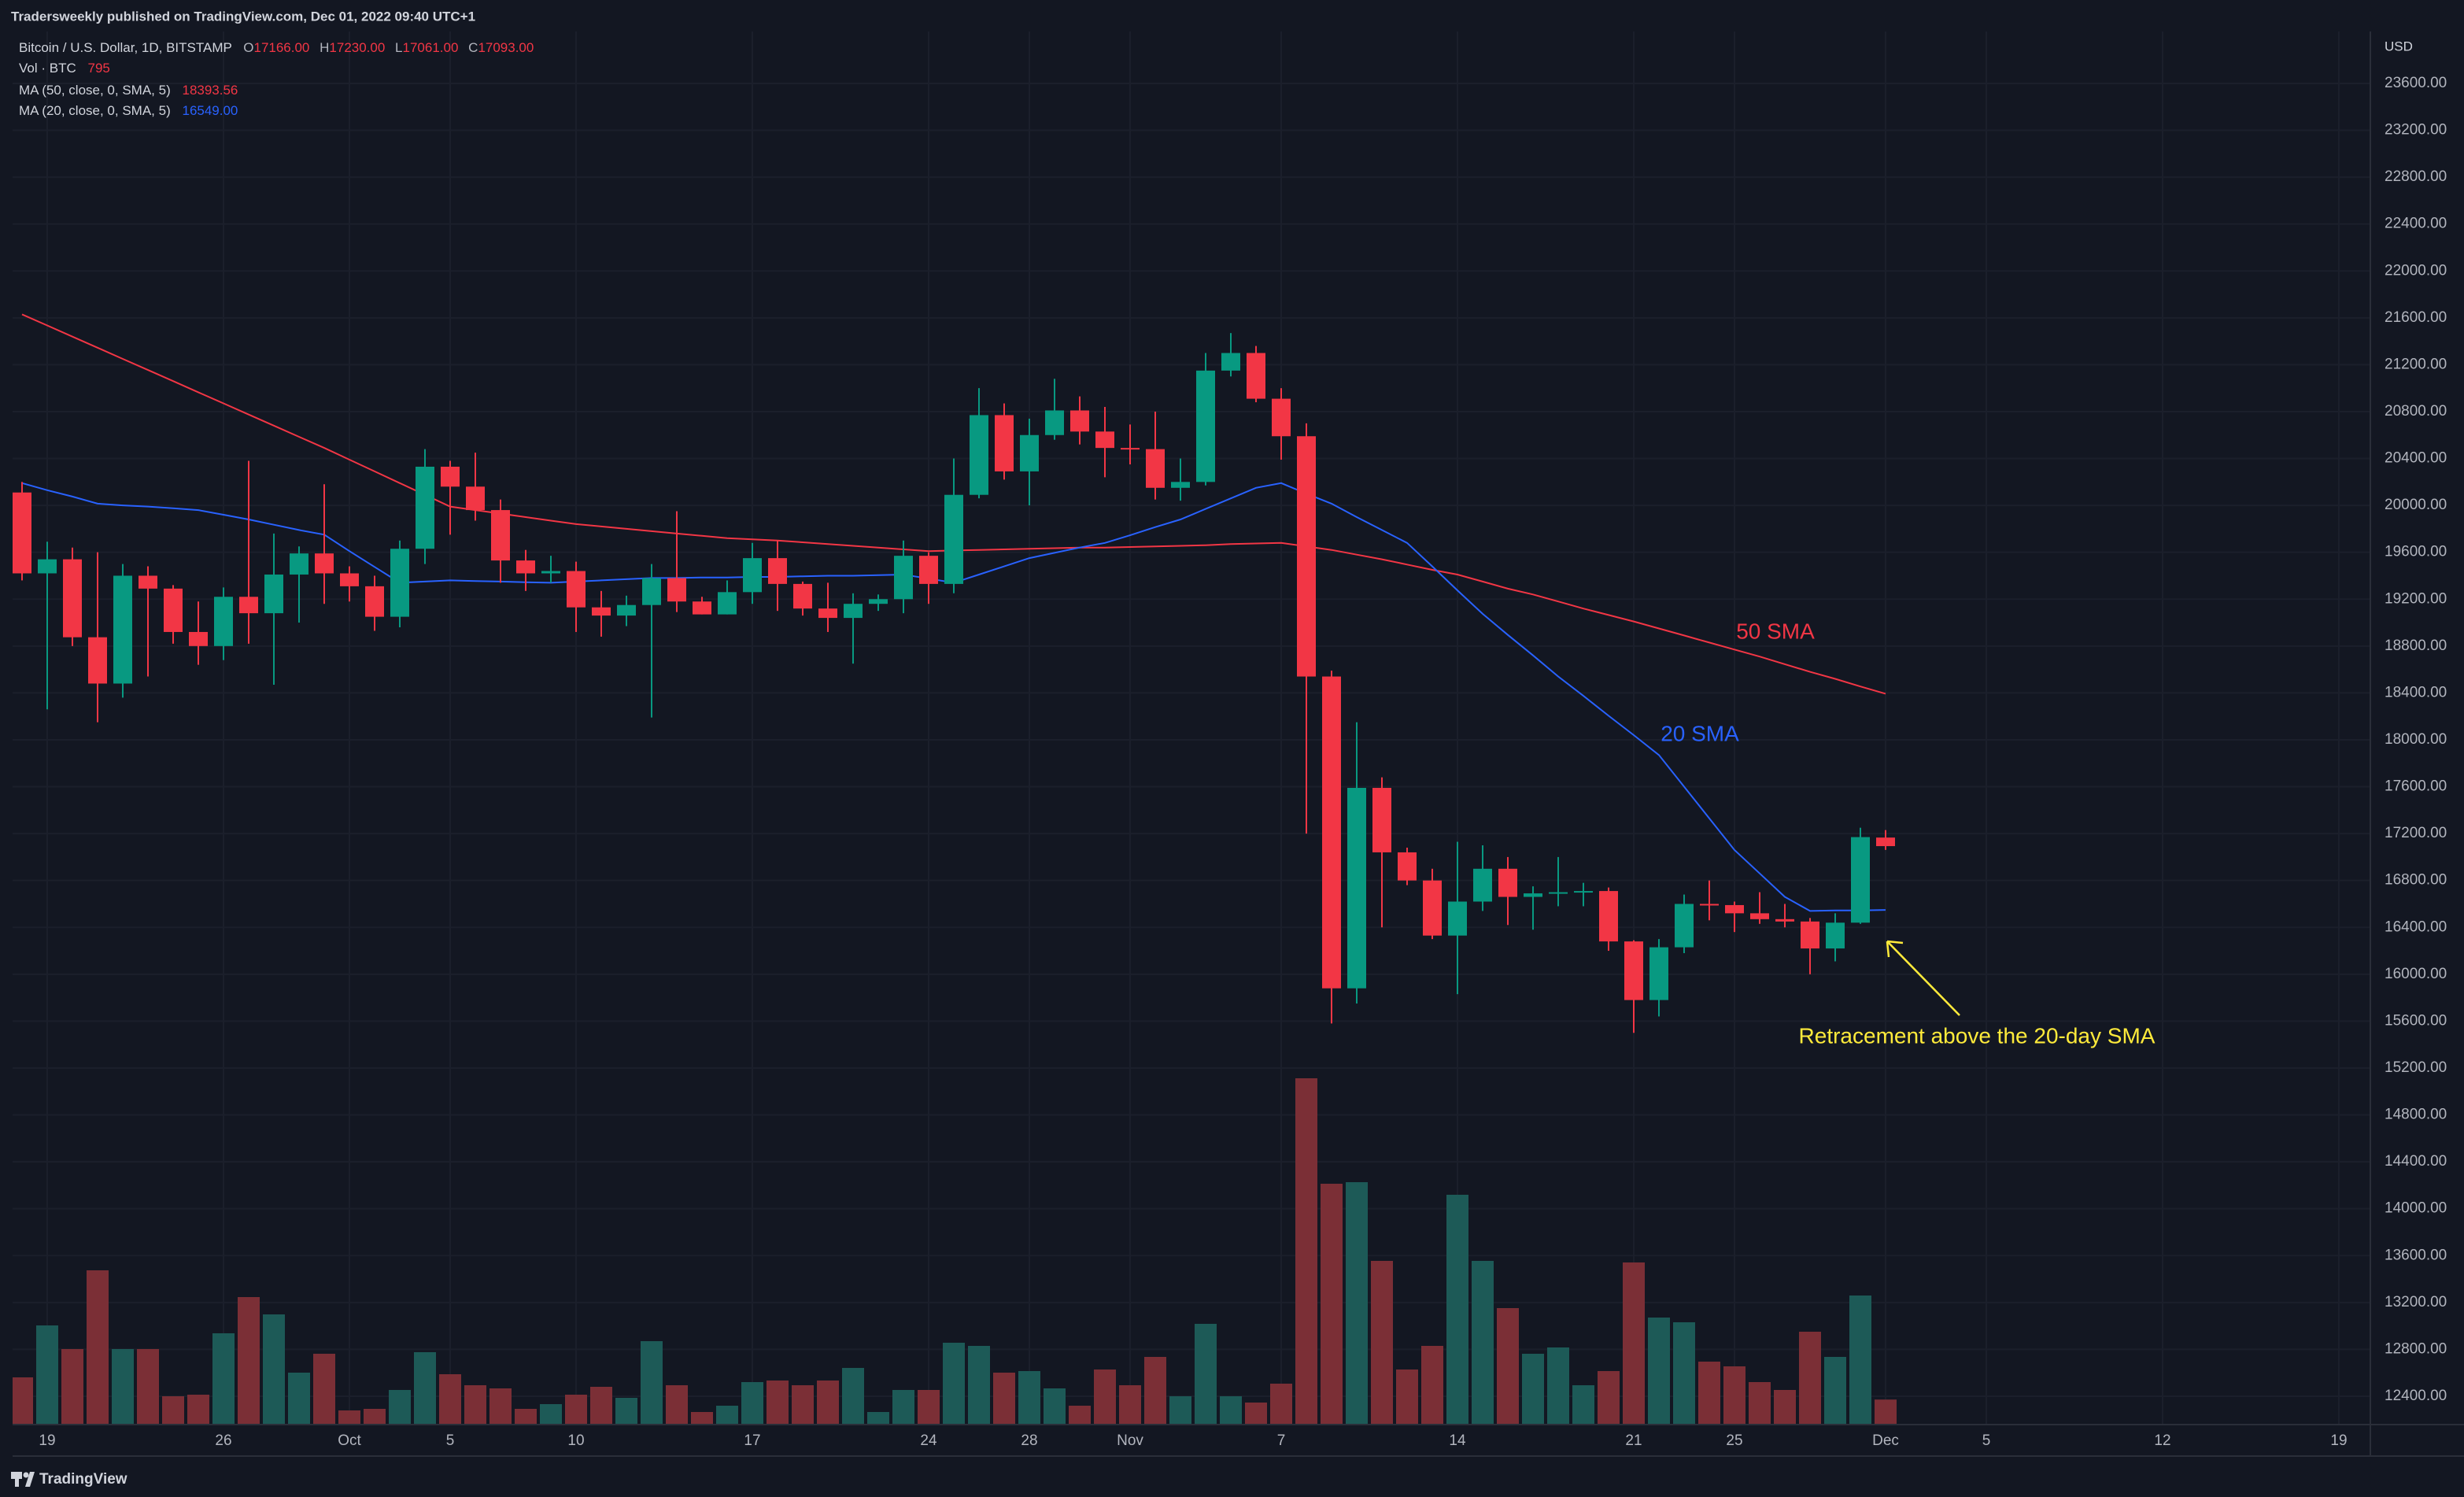 This screenshot has width=2464, height=1497. What do you see at coordinates (752, 1440) in the screenshot?
I see `x-tick-label: 17` at bounding box center [752, 1440].